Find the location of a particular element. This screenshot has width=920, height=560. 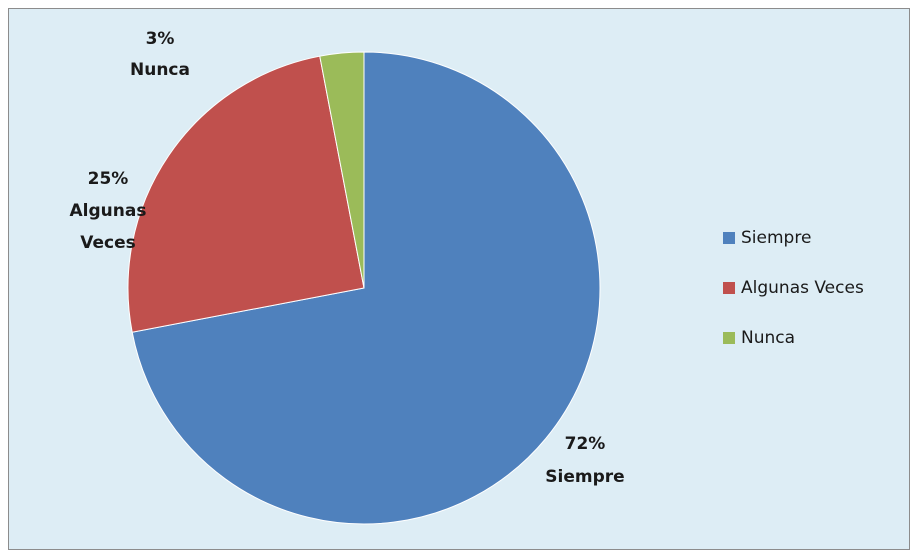

data-label-algunas-veces-category-line1: Algunas is located at coordinates (108, 211).